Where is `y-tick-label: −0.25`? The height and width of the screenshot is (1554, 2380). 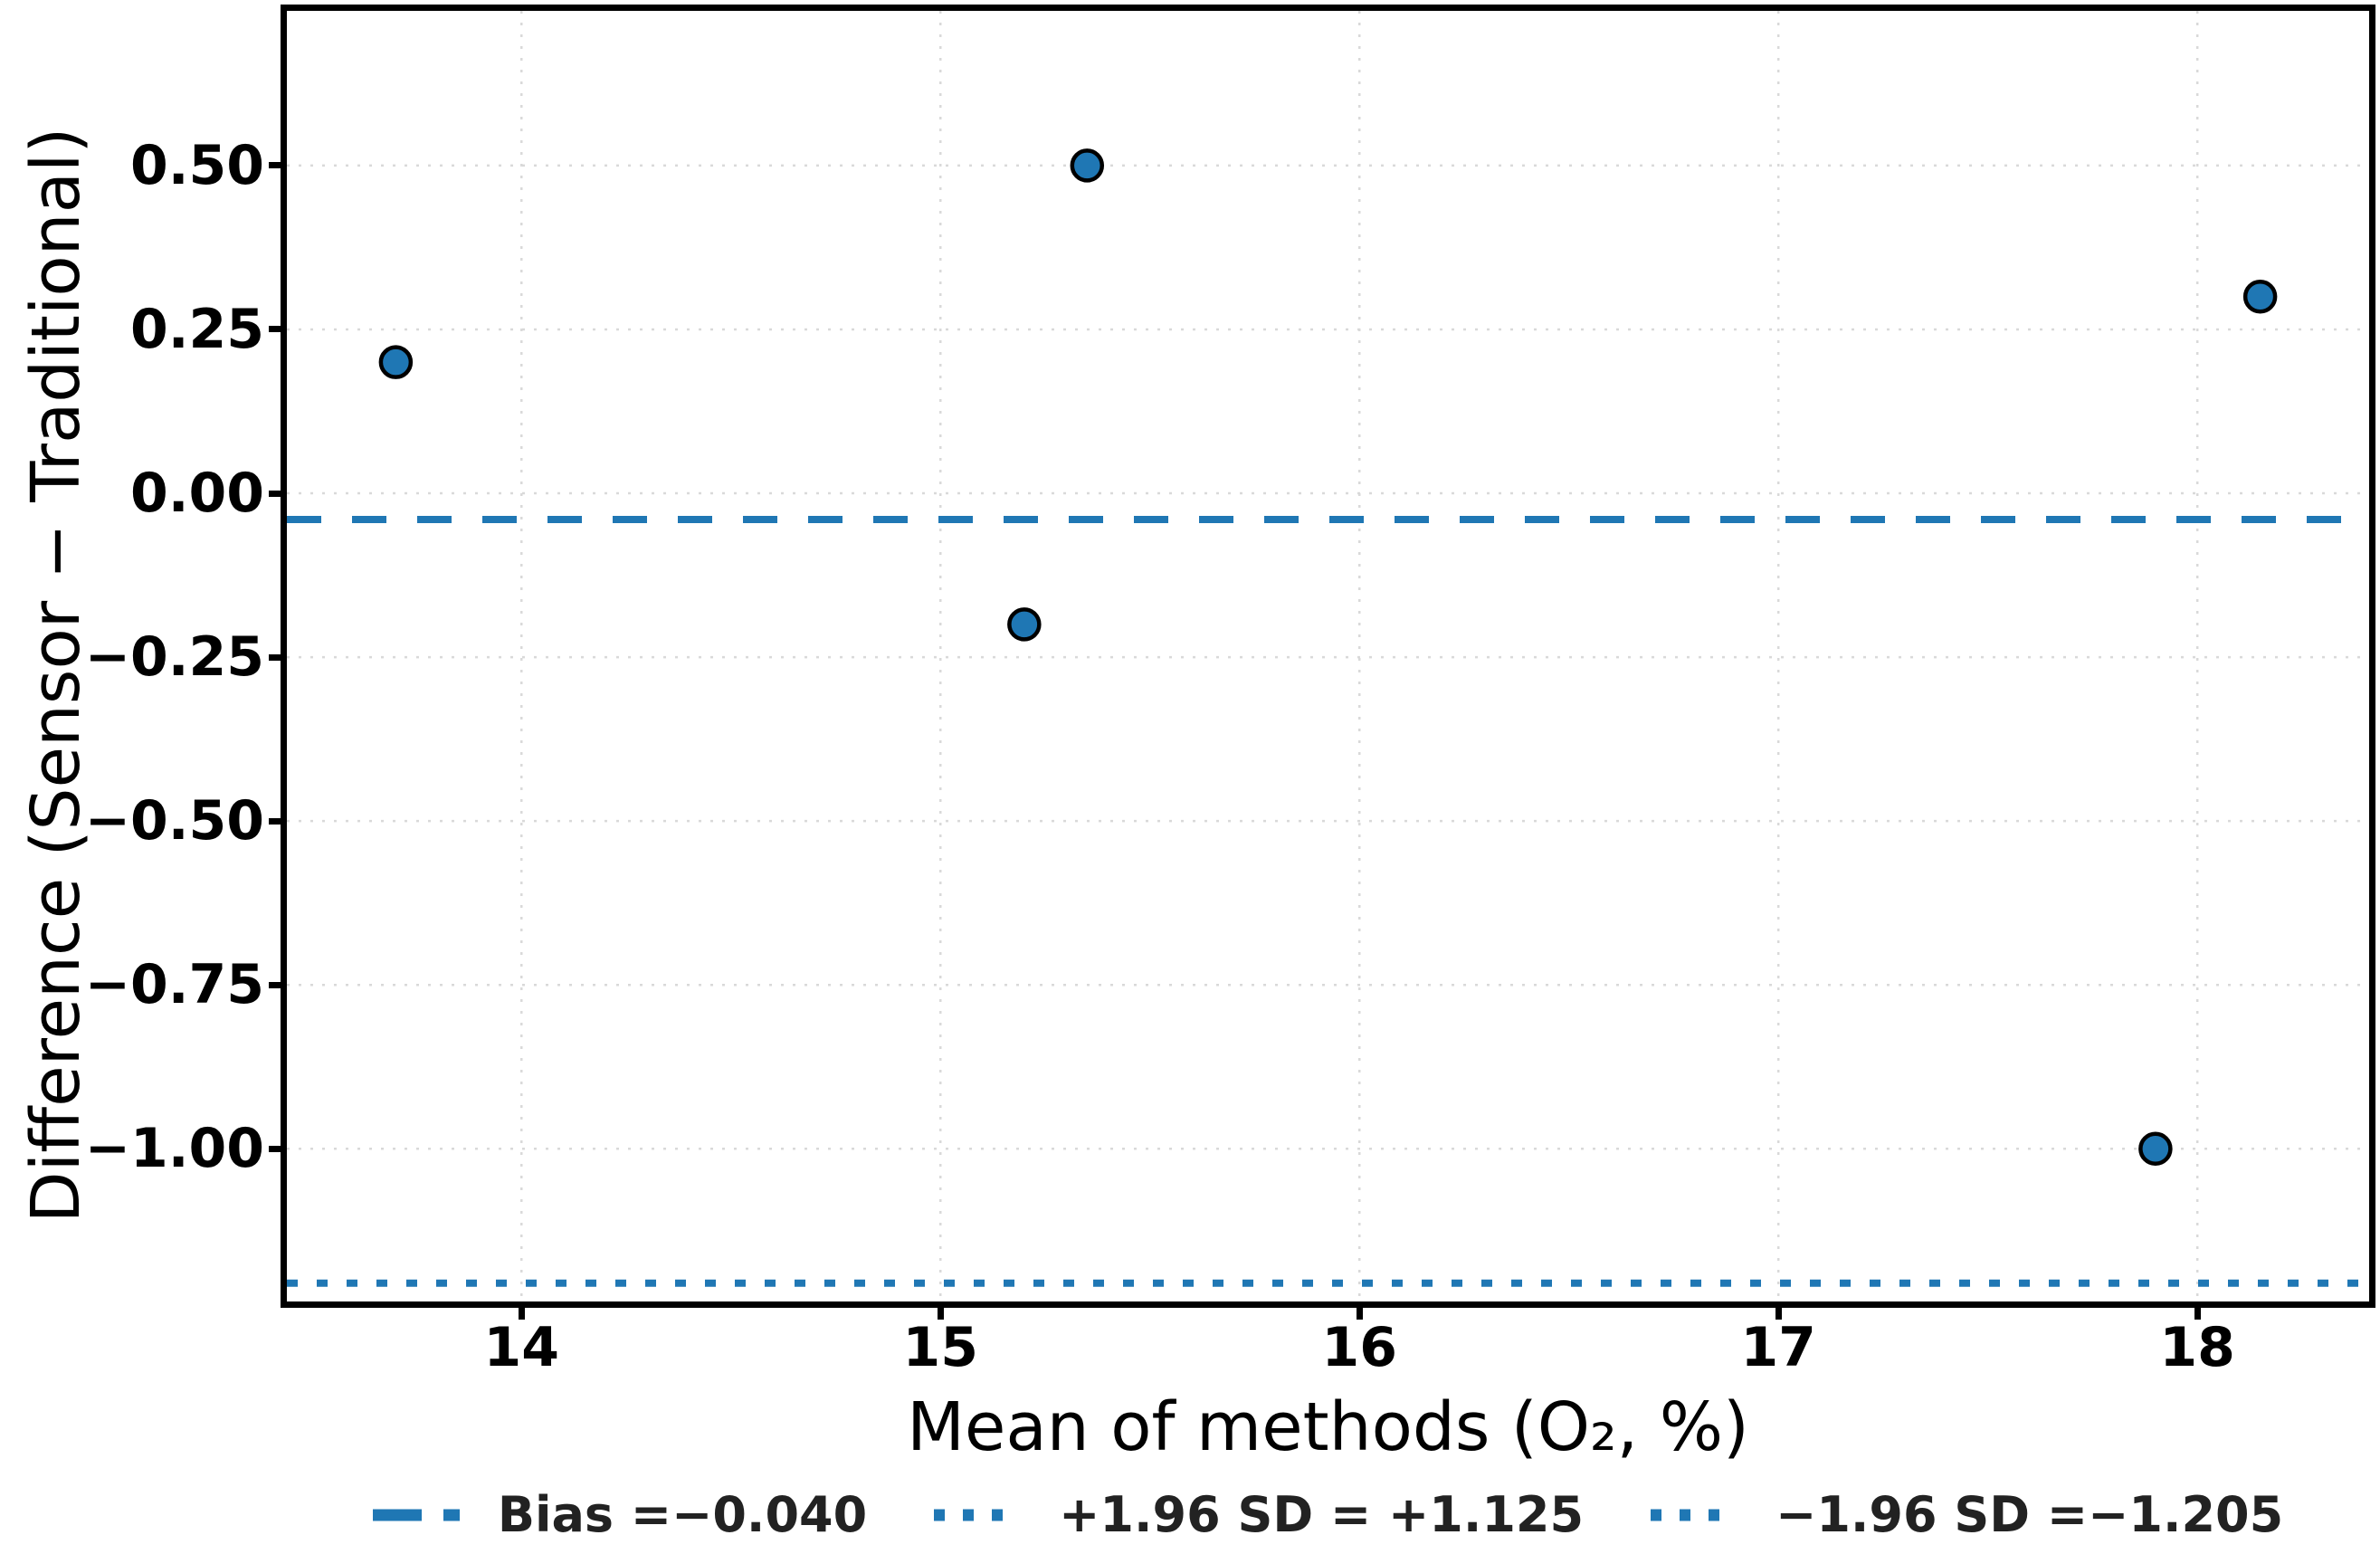 y-tick-label: −0.25 is located at coordinates (174, 657).